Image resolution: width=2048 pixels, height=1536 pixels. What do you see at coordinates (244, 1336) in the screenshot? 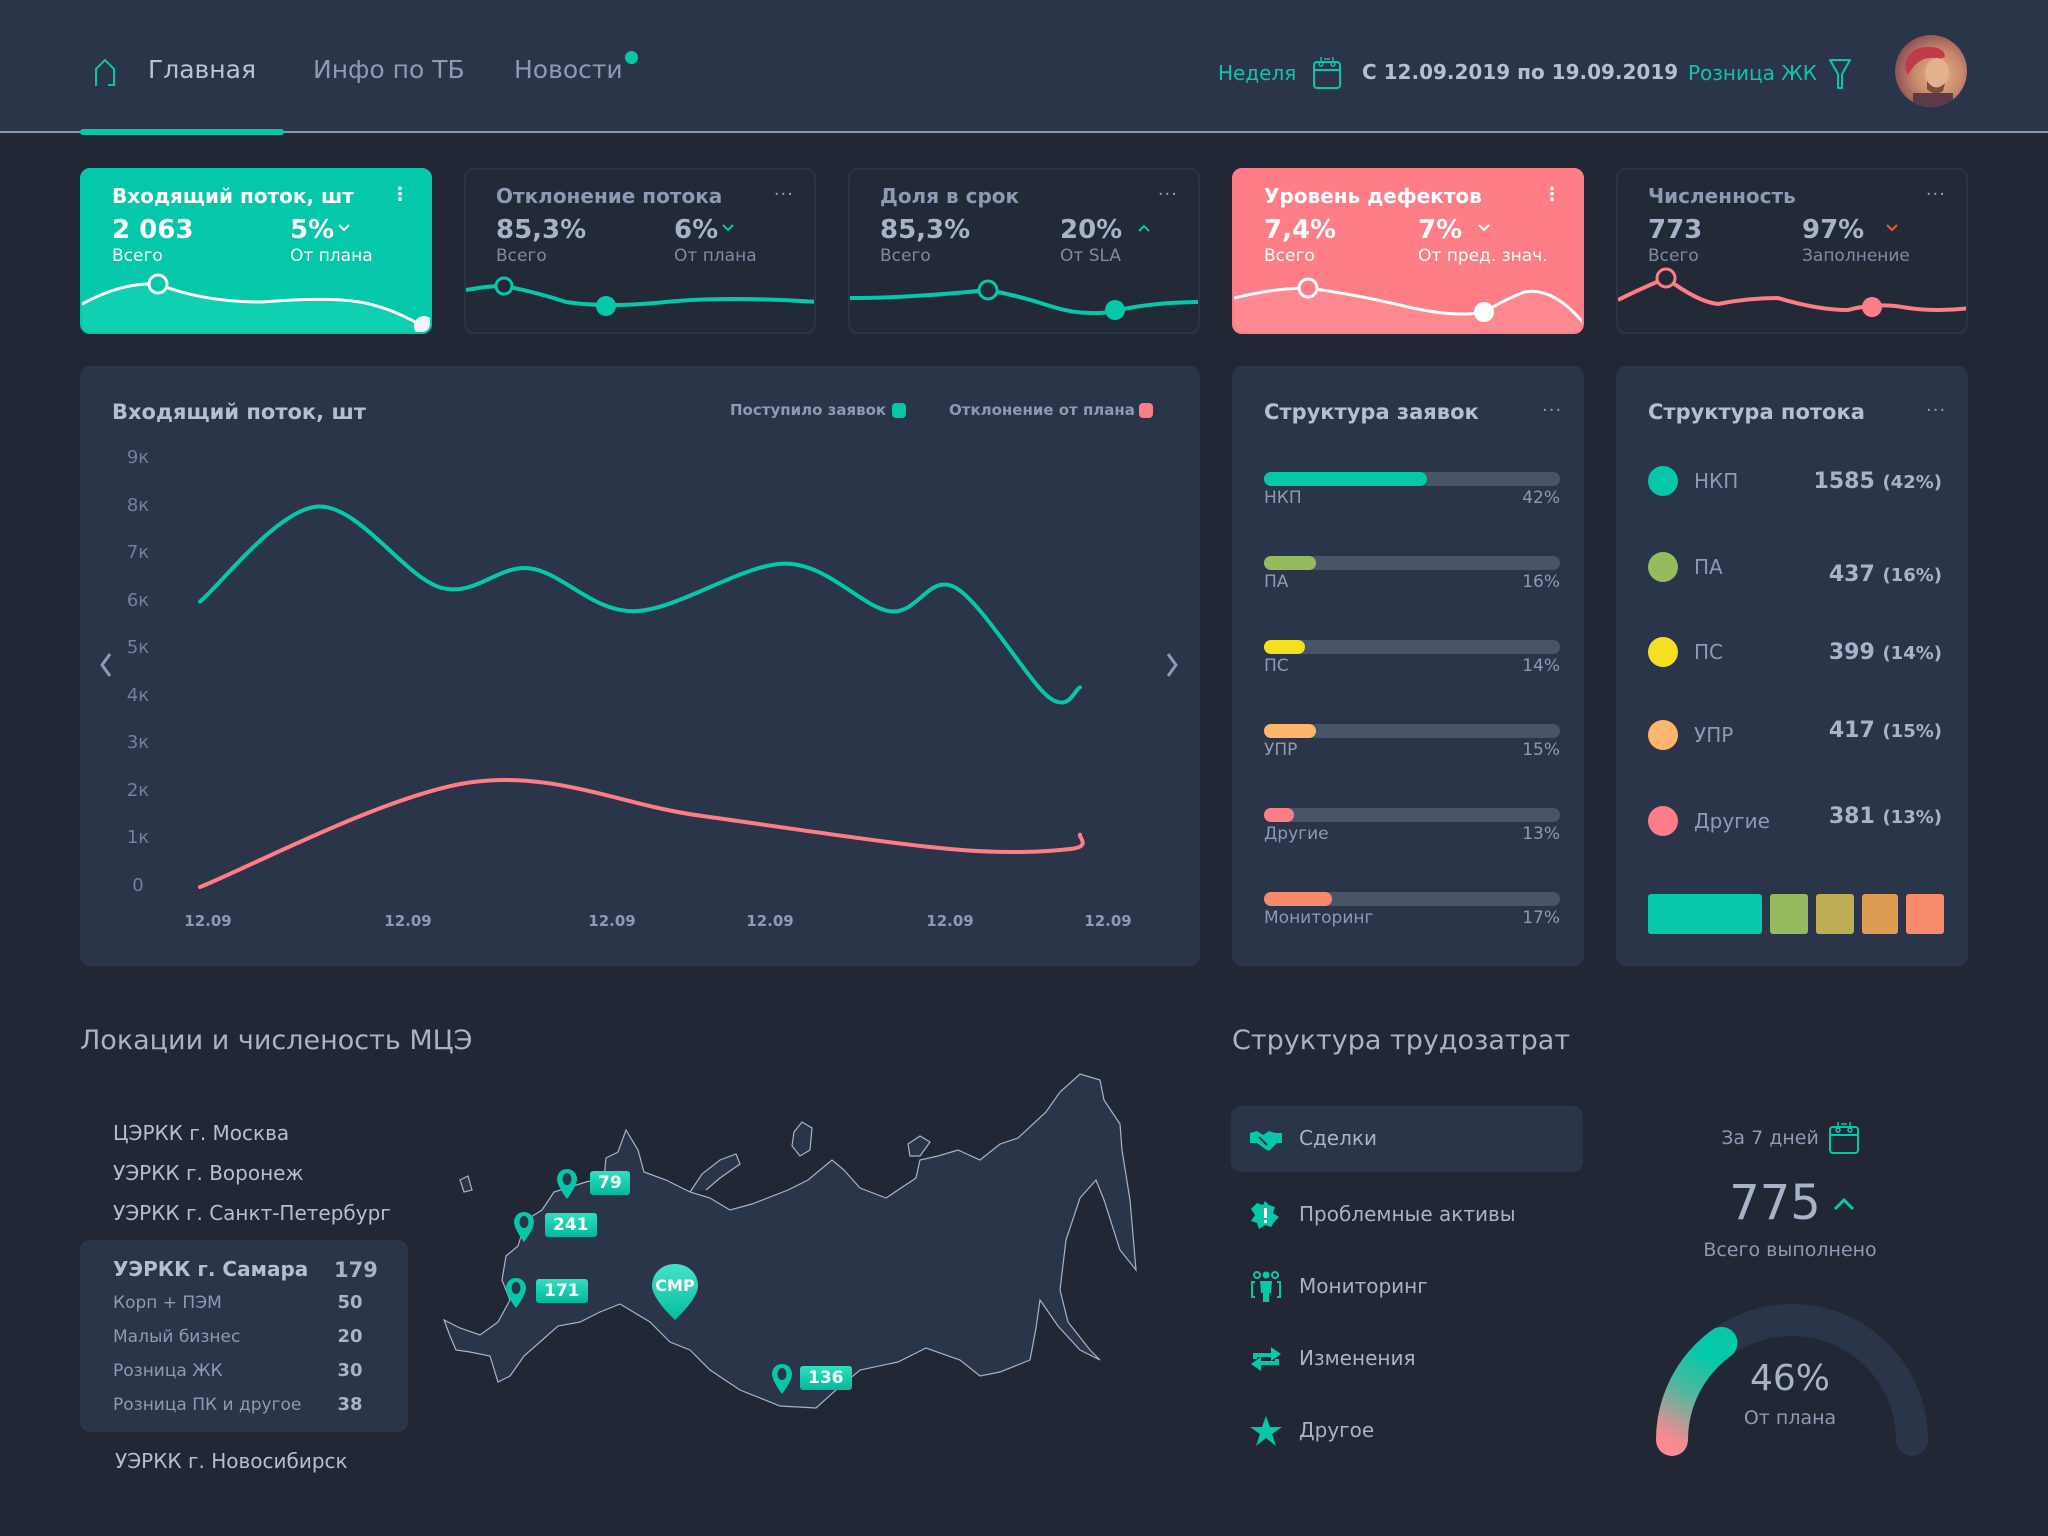
I see `location-item-samara-selected` at bounding box center [244, 1336].